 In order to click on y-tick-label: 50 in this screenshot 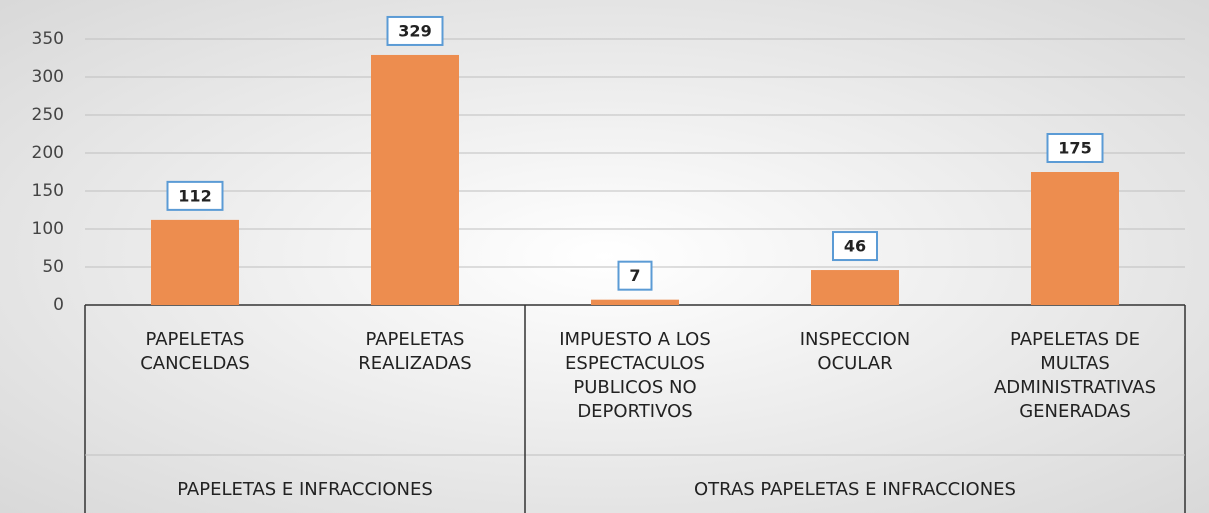, I will do `click(53, 267)`.